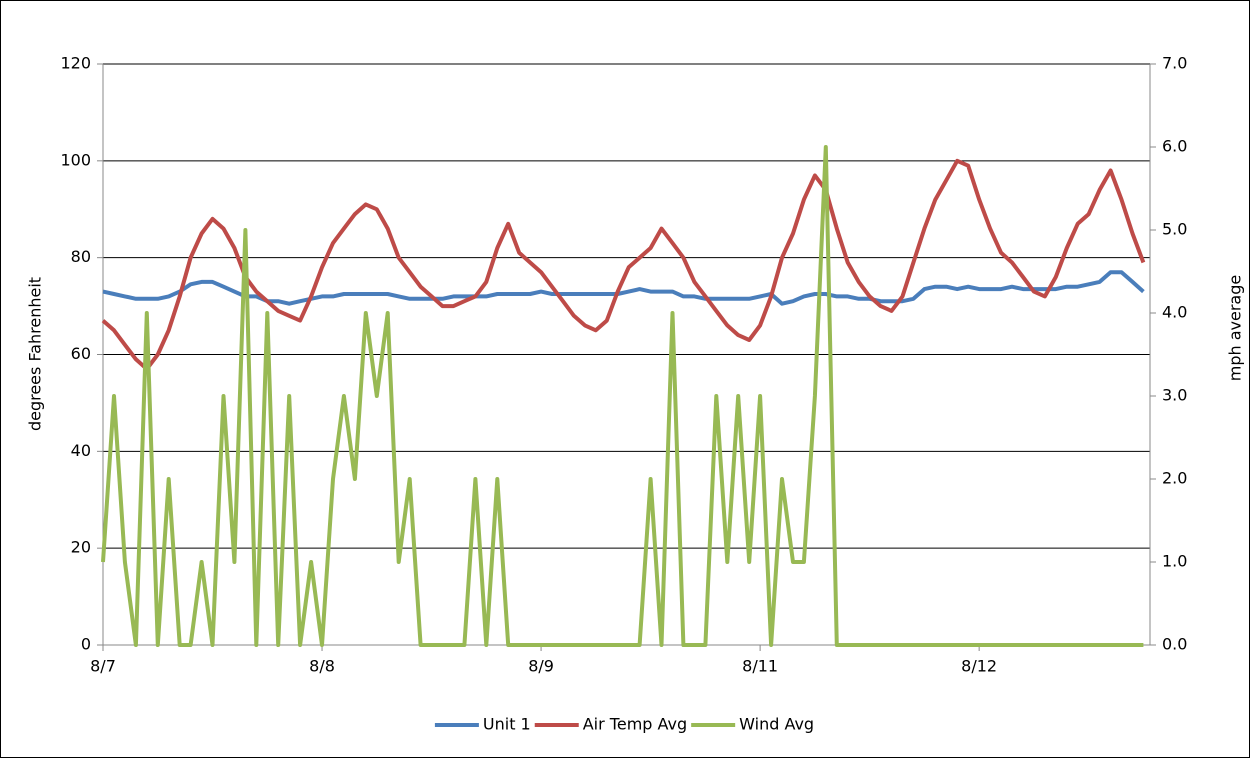 This screenshot has width=1250, height=758. What do you see at coordinates (1174, 312) in the screenshot?
I see `y2-tick-label: 4.0` at bounding box center [1174, 312].